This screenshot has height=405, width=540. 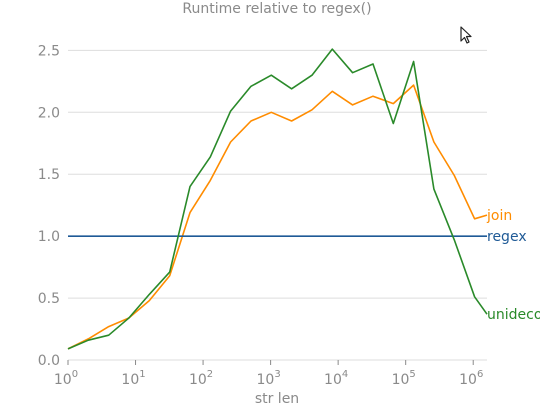 I want to click on x-tick-label: 10¹, so click(x=133, y=378).